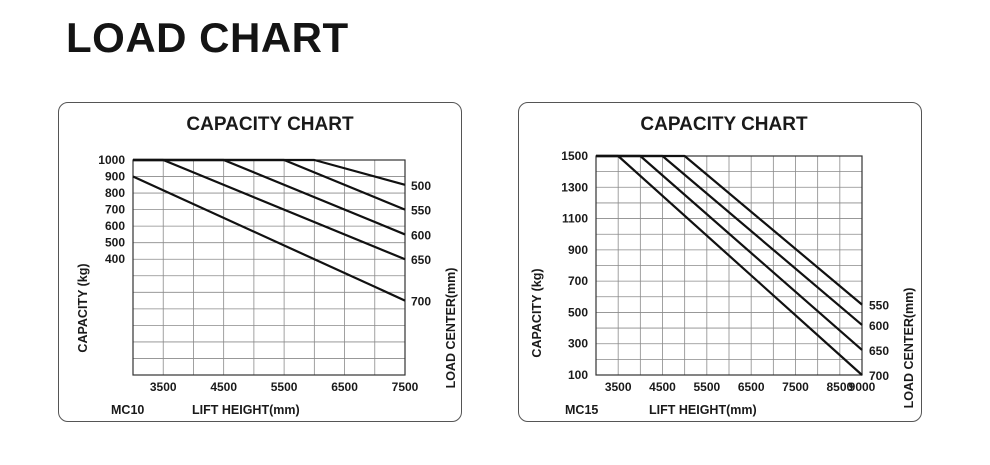 The height and width of the screenshot is (465, 990). Describe the element at coordinates (421, 186) in the screenshot. I see `series-label-500: 500` at that location.